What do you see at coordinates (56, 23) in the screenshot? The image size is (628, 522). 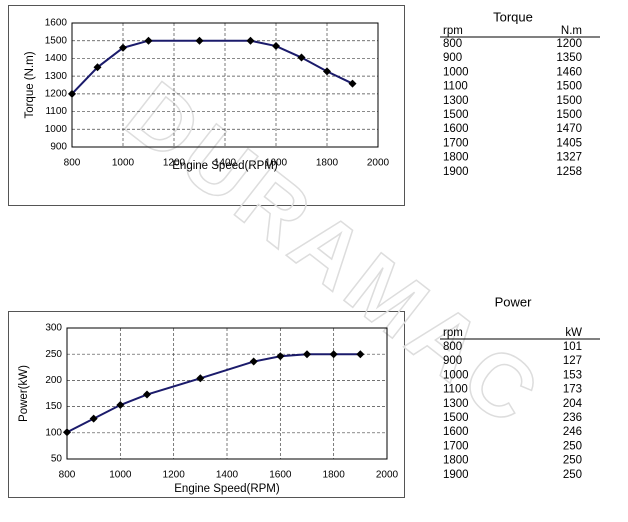 I see `y-tick-label: 1600` at bounding box center [56, 23].